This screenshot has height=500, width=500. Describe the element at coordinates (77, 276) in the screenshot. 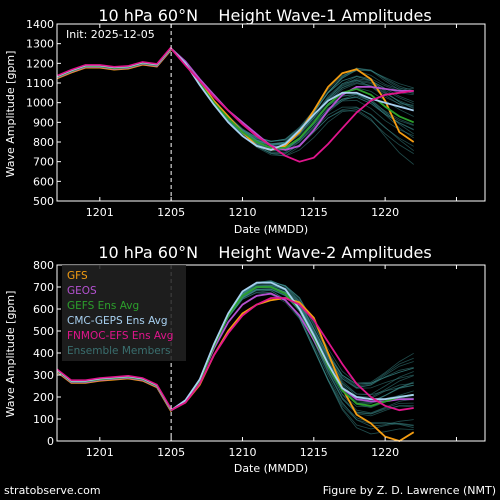

I see `legend-gfs: GFS` at that location.